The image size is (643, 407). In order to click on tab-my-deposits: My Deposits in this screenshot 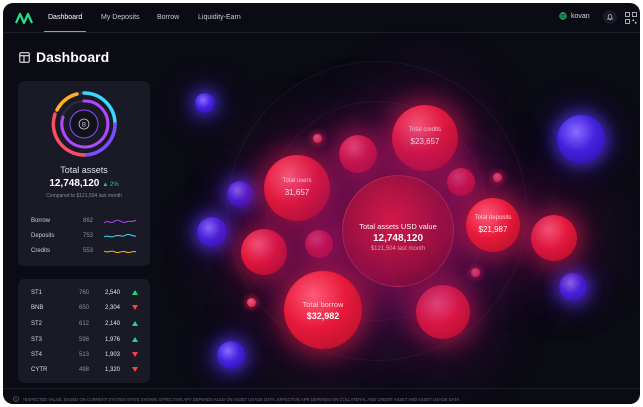, I will do `click(120, 17)`.